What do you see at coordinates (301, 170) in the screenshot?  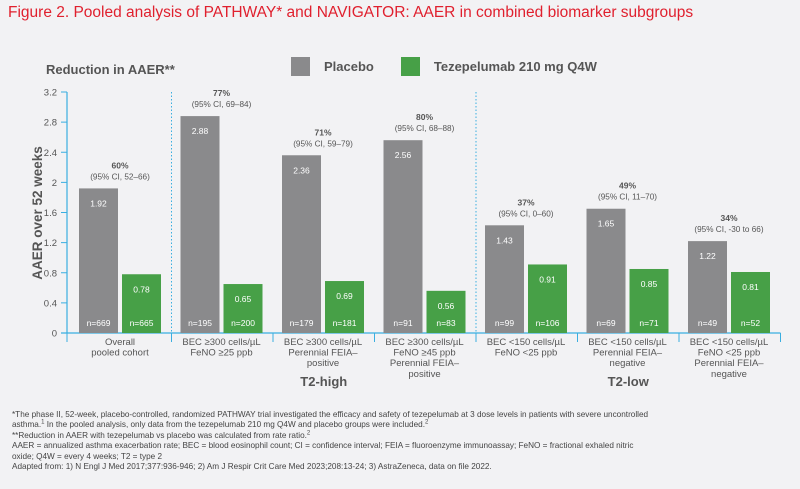 I see `bar-value-label-placebo: 2.36` at bounding box center [301, 170].